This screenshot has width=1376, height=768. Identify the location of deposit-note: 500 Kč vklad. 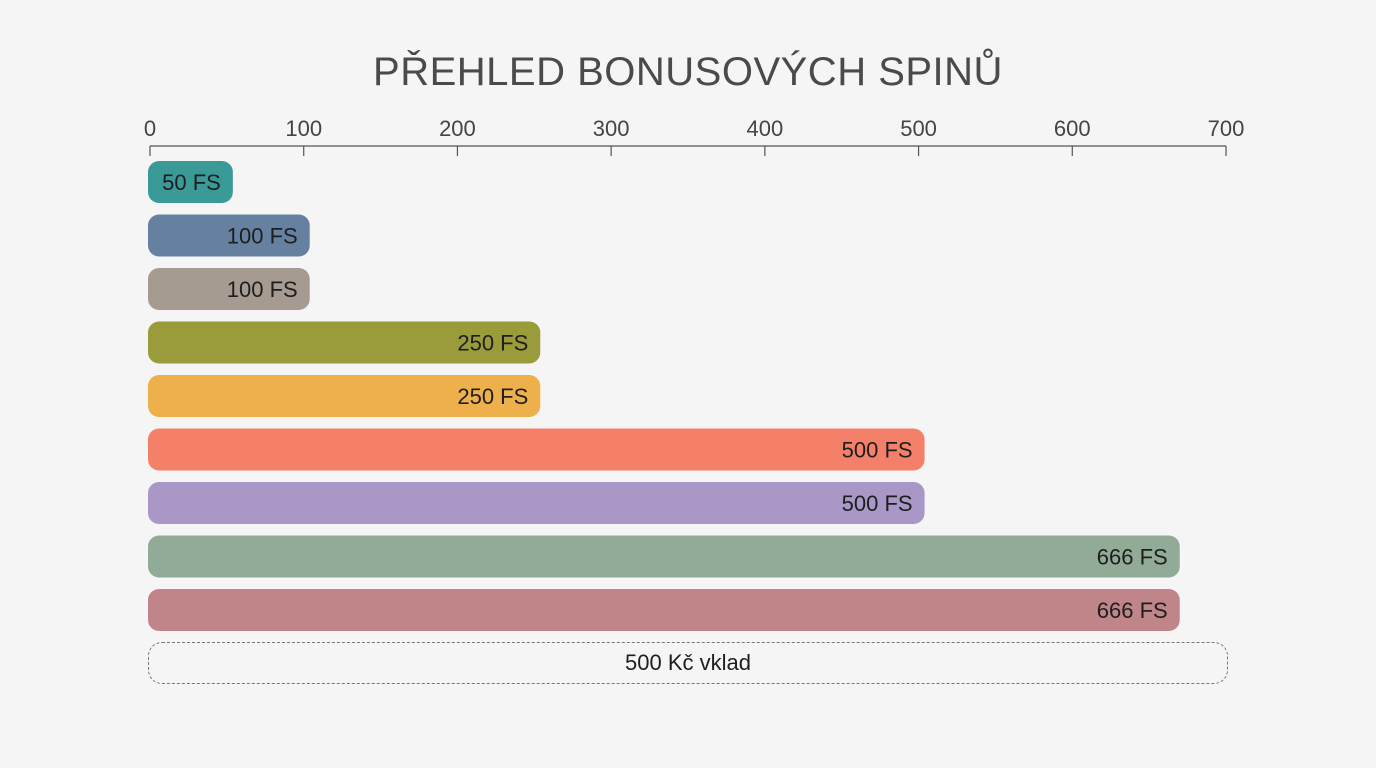
(688, 663).